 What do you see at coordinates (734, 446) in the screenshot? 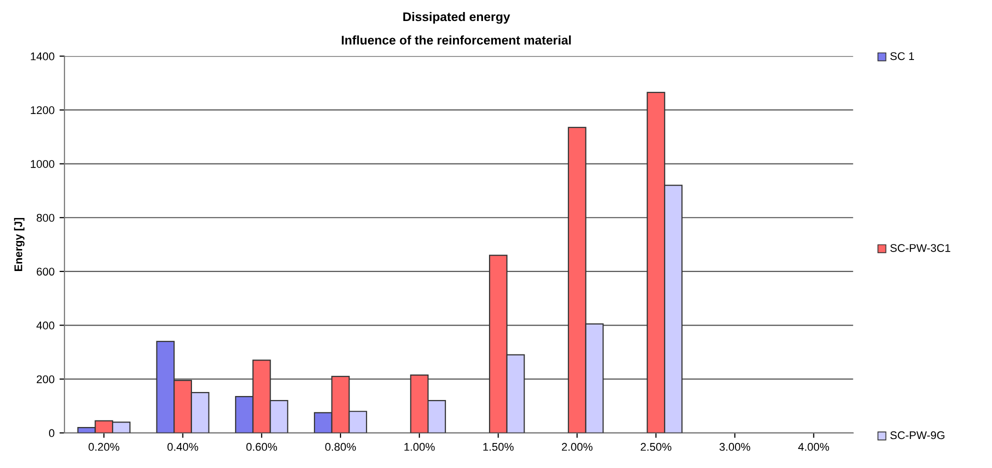
I see `x-tick-label: 3.00%` at bounding box center [734, 446].